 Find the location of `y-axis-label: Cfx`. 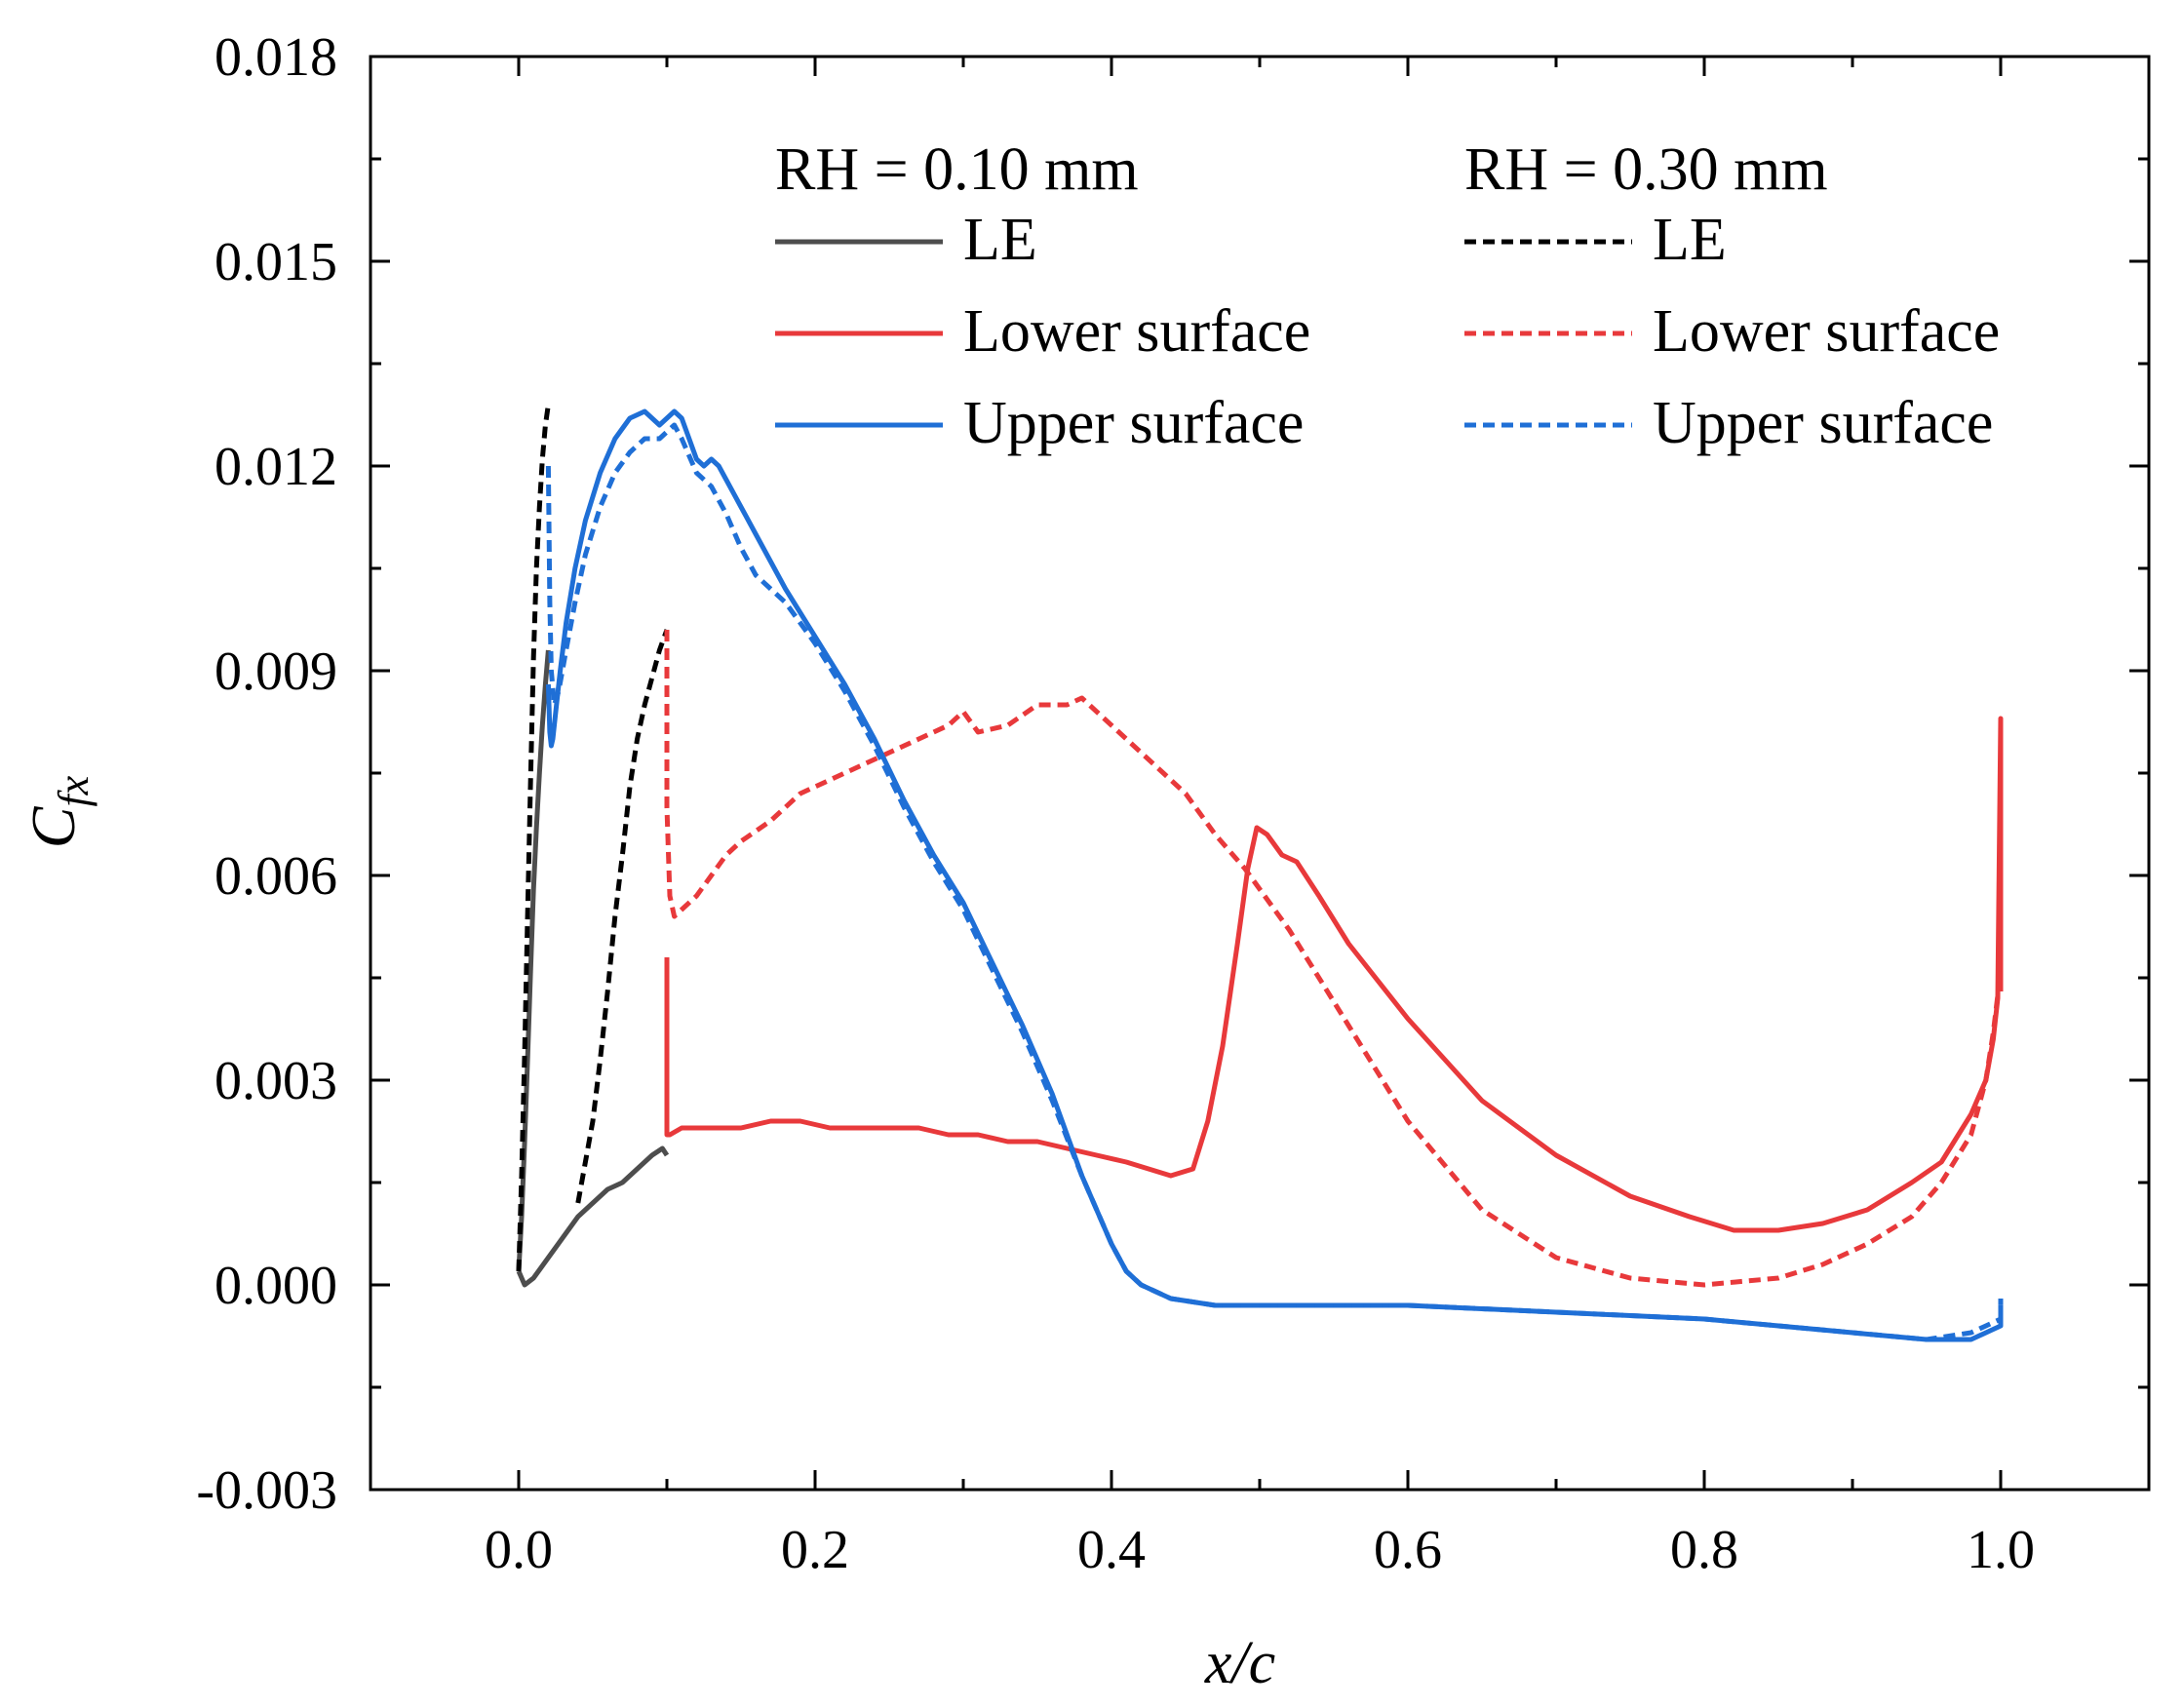

y-axis-label: Cfx is located at coordinates (58, 811).